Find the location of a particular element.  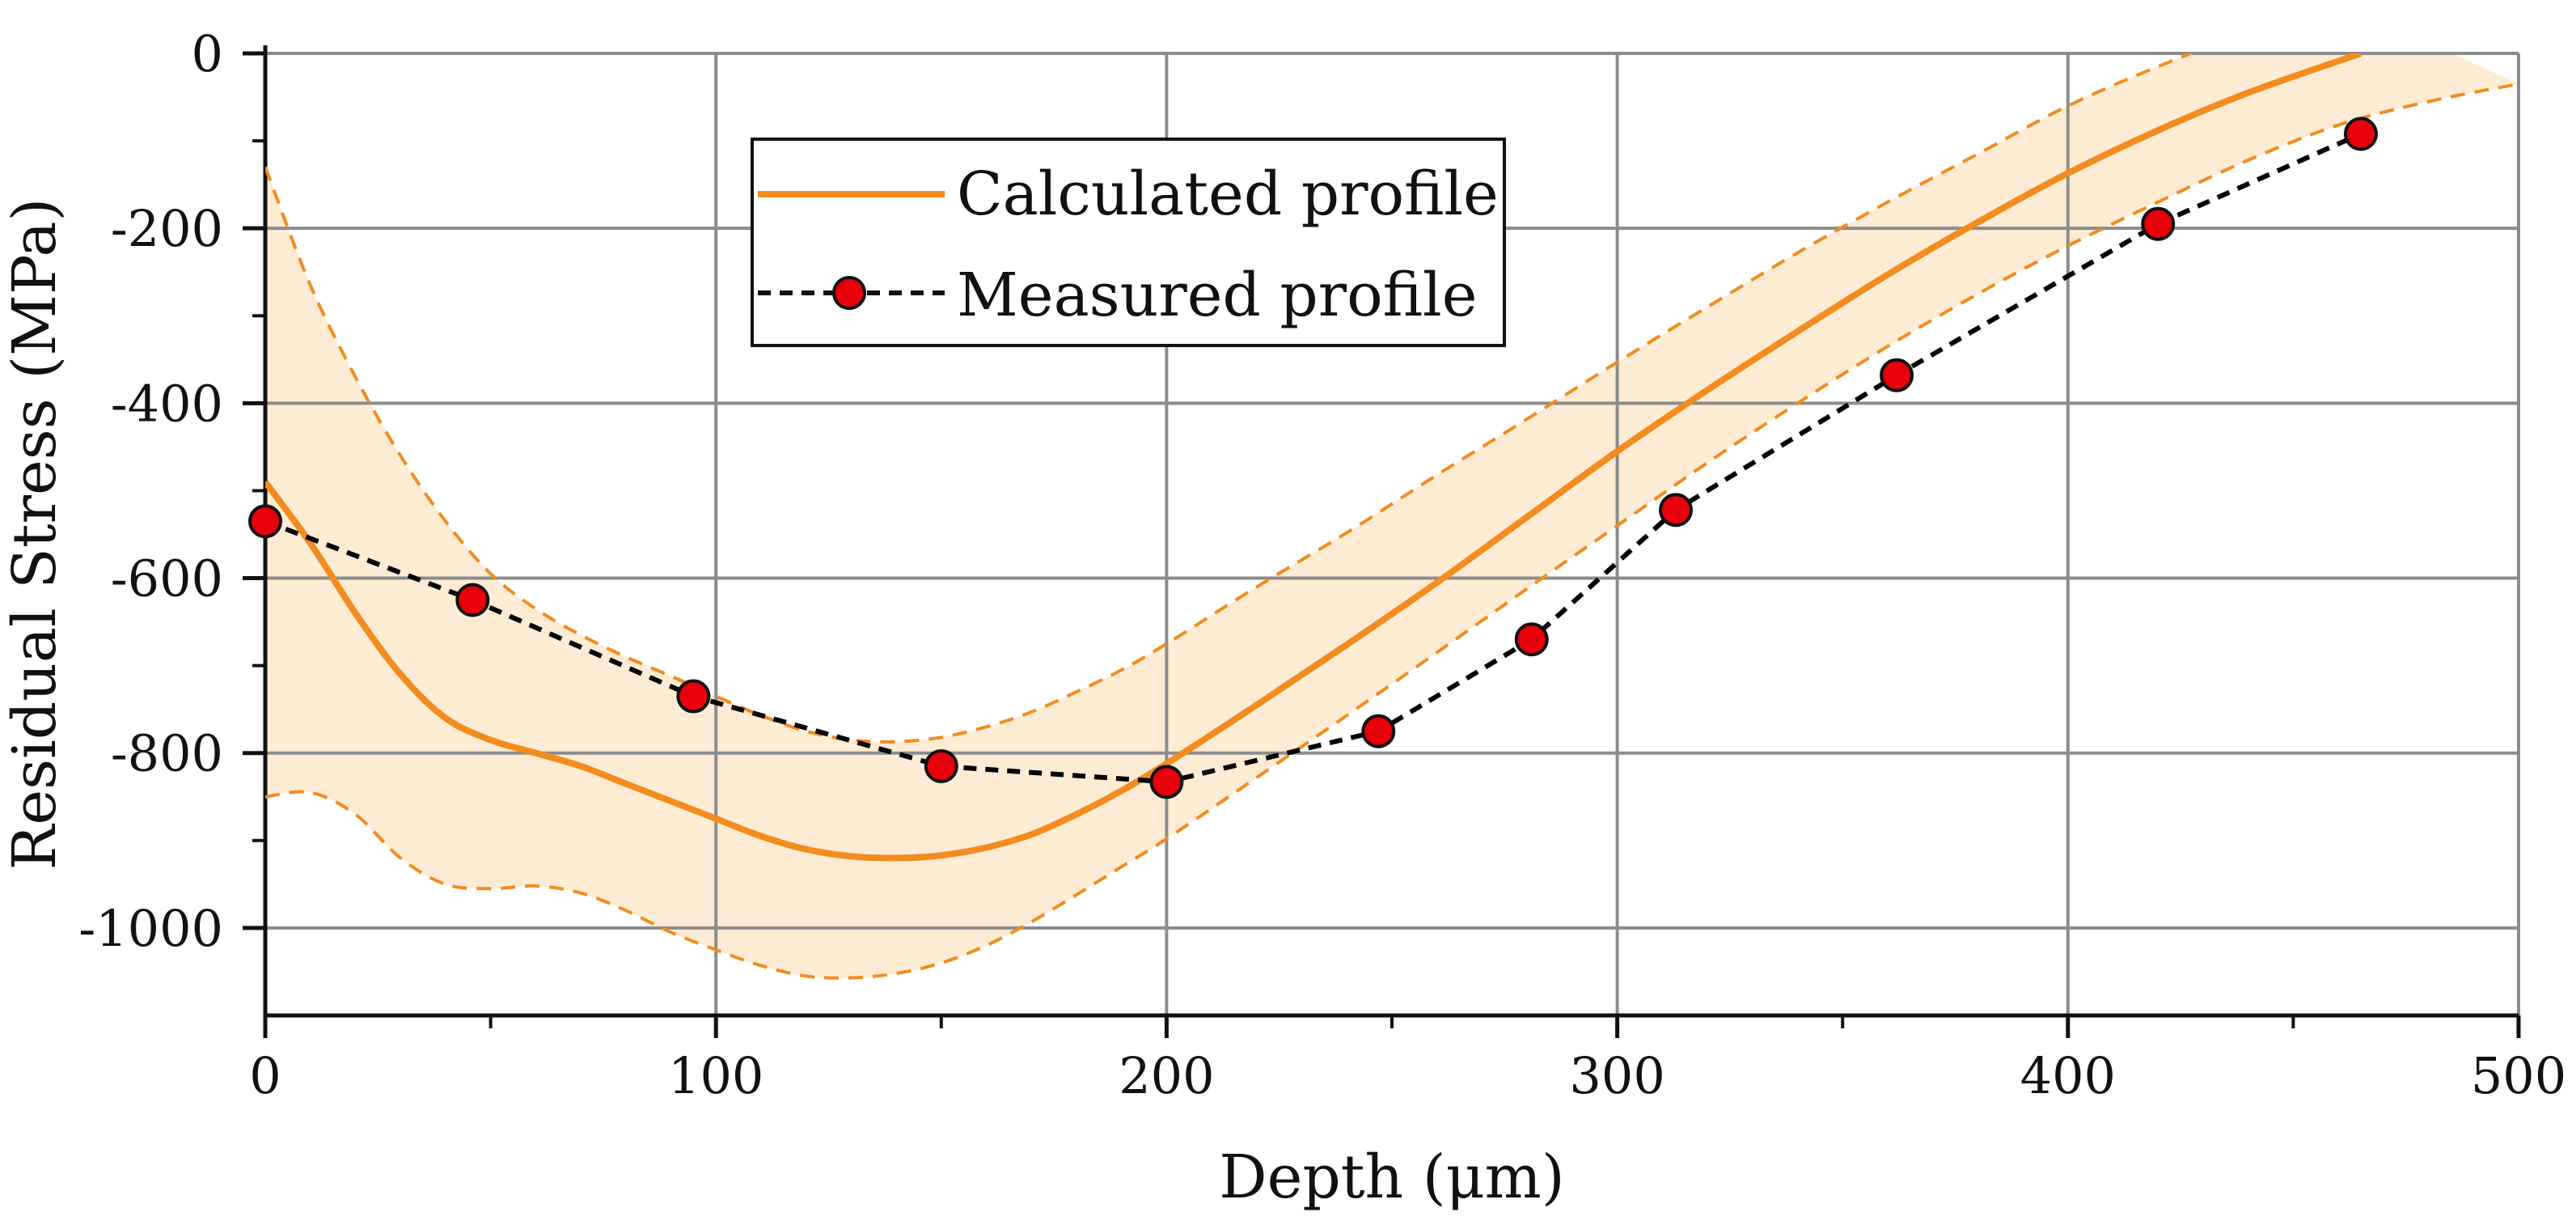

legend-measured-label: Measured profile is located at coordinates (1218, 295).